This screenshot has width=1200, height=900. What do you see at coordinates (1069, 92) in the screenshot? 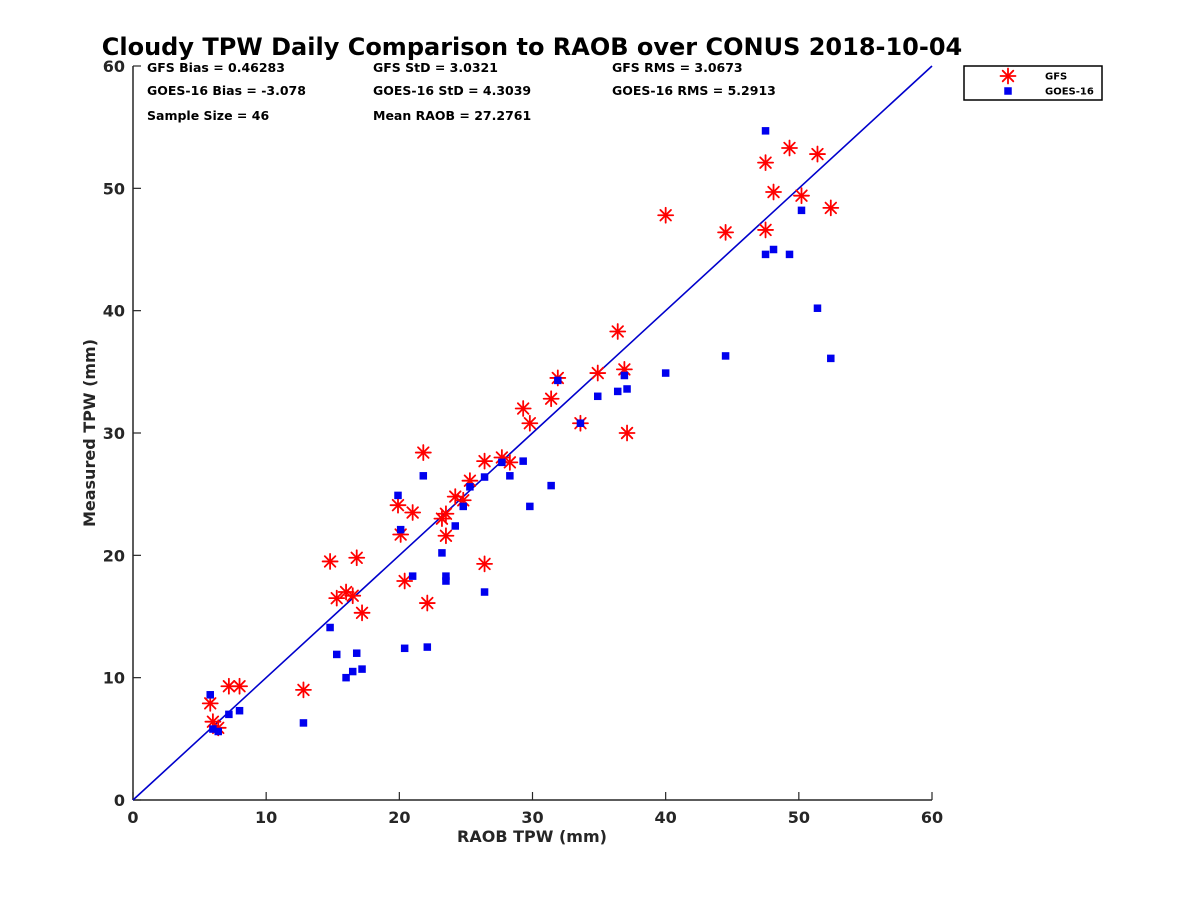
I see `legend-label: GOES-16` at bounding box center [1069, 92].